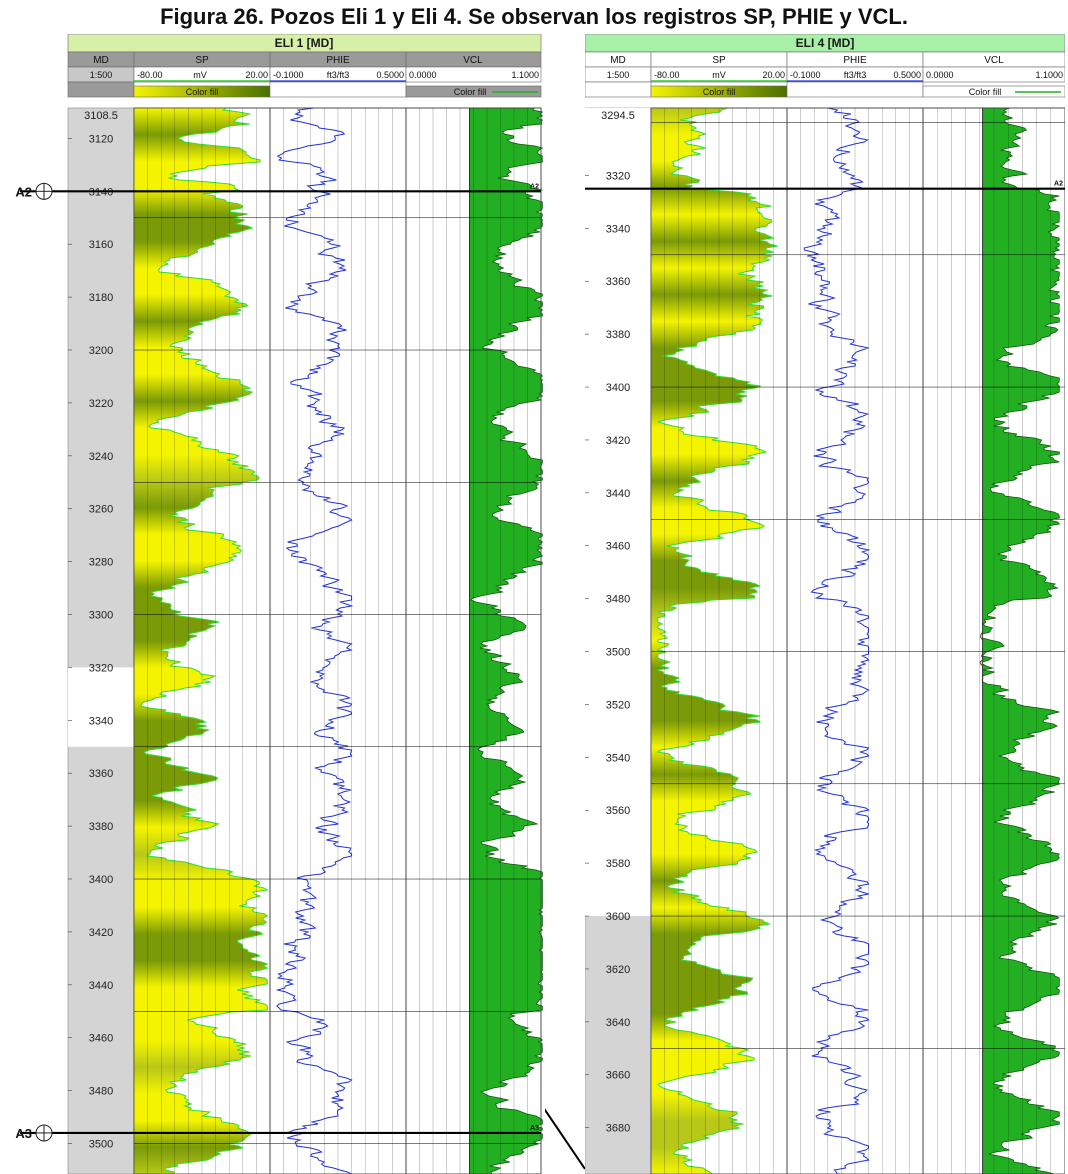 The width and height of the screenshot is (1068, 1174). Describe the element at coordinates (101, 139) in the screenshot. I see `depth-tick-label: 3120` at that location.